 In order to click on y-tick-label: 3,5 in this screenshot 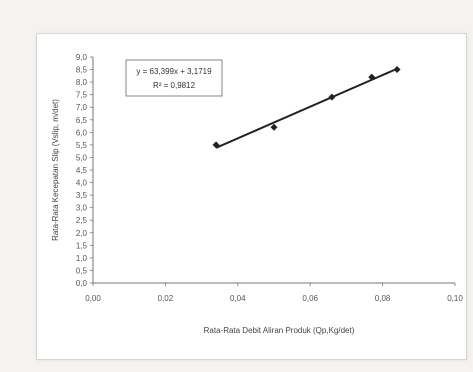, I will do `click(82, 195)`.